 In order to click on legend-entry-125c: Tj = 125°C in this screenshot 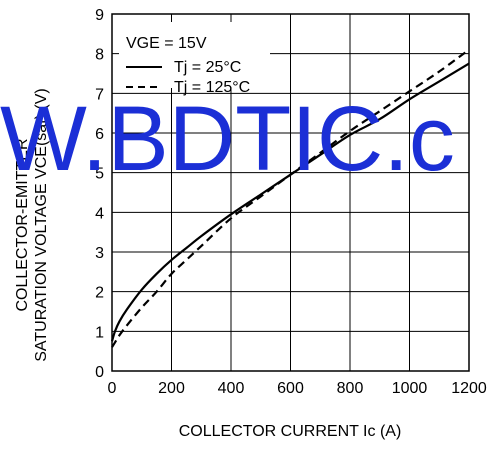, I will do `click(212, 87)`.